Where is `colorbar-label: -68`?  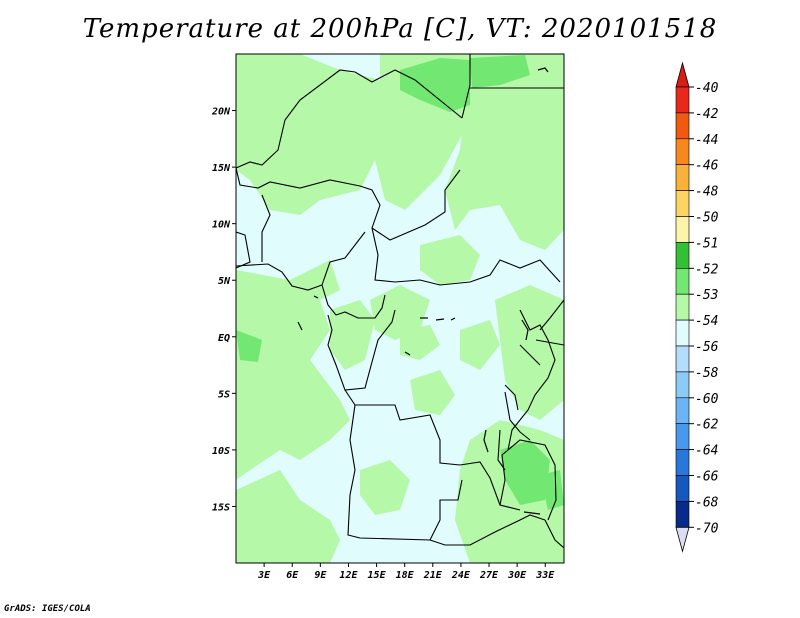
colorbar-label: -68 is located at coordinates (707, 502).